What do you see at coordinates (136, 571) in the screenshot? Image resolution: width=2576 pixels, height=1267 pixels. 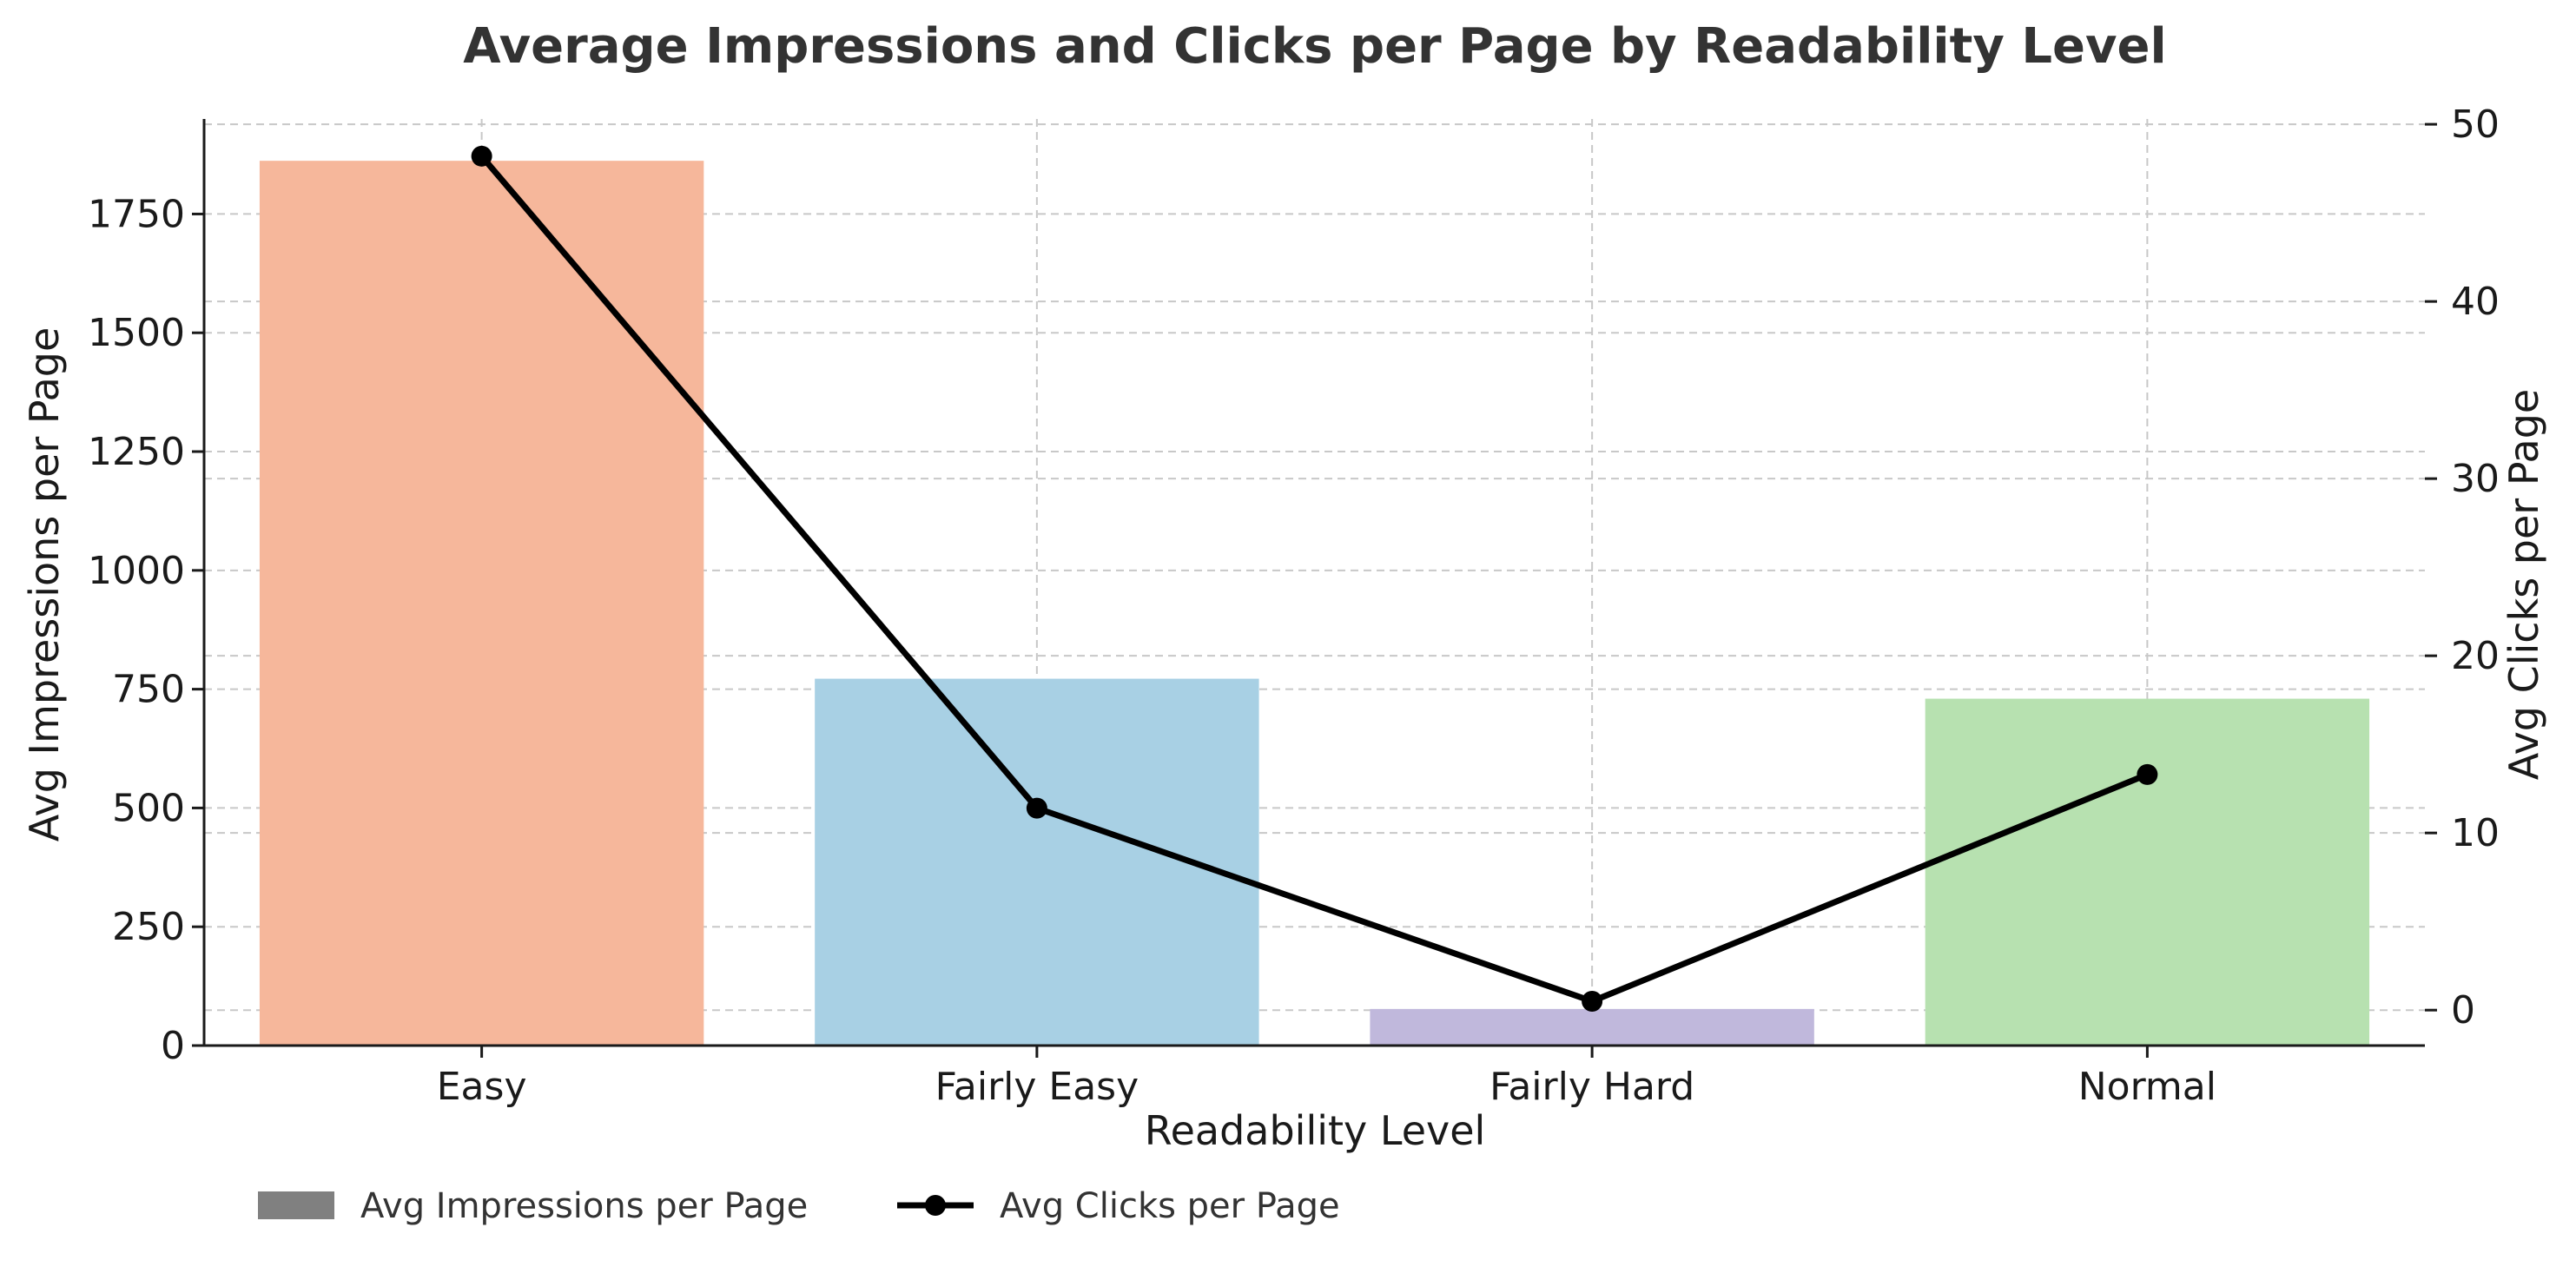 I see `y-tick-label-4: 1000` at bounding box center [136, 571].